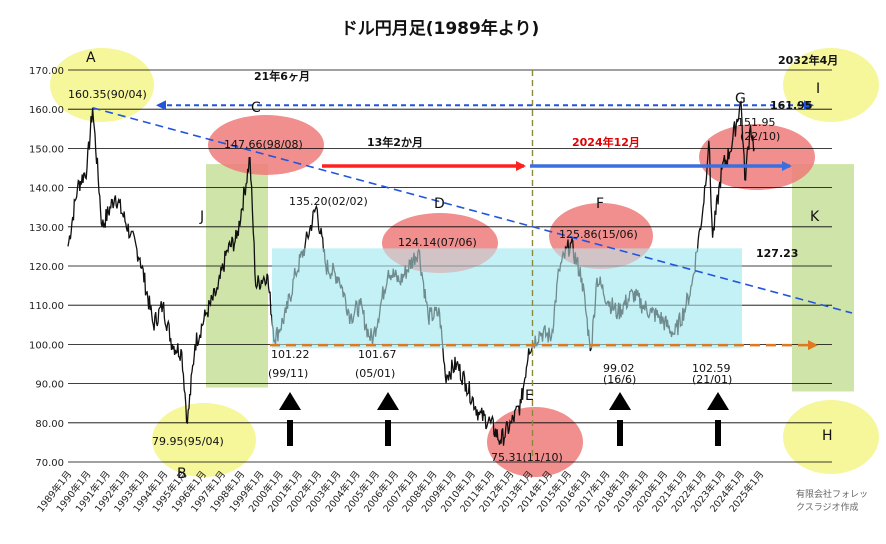 The image size is (886, 544). I want to click on credit-line-1: 有限会社フォレッ, so click(832, 494).